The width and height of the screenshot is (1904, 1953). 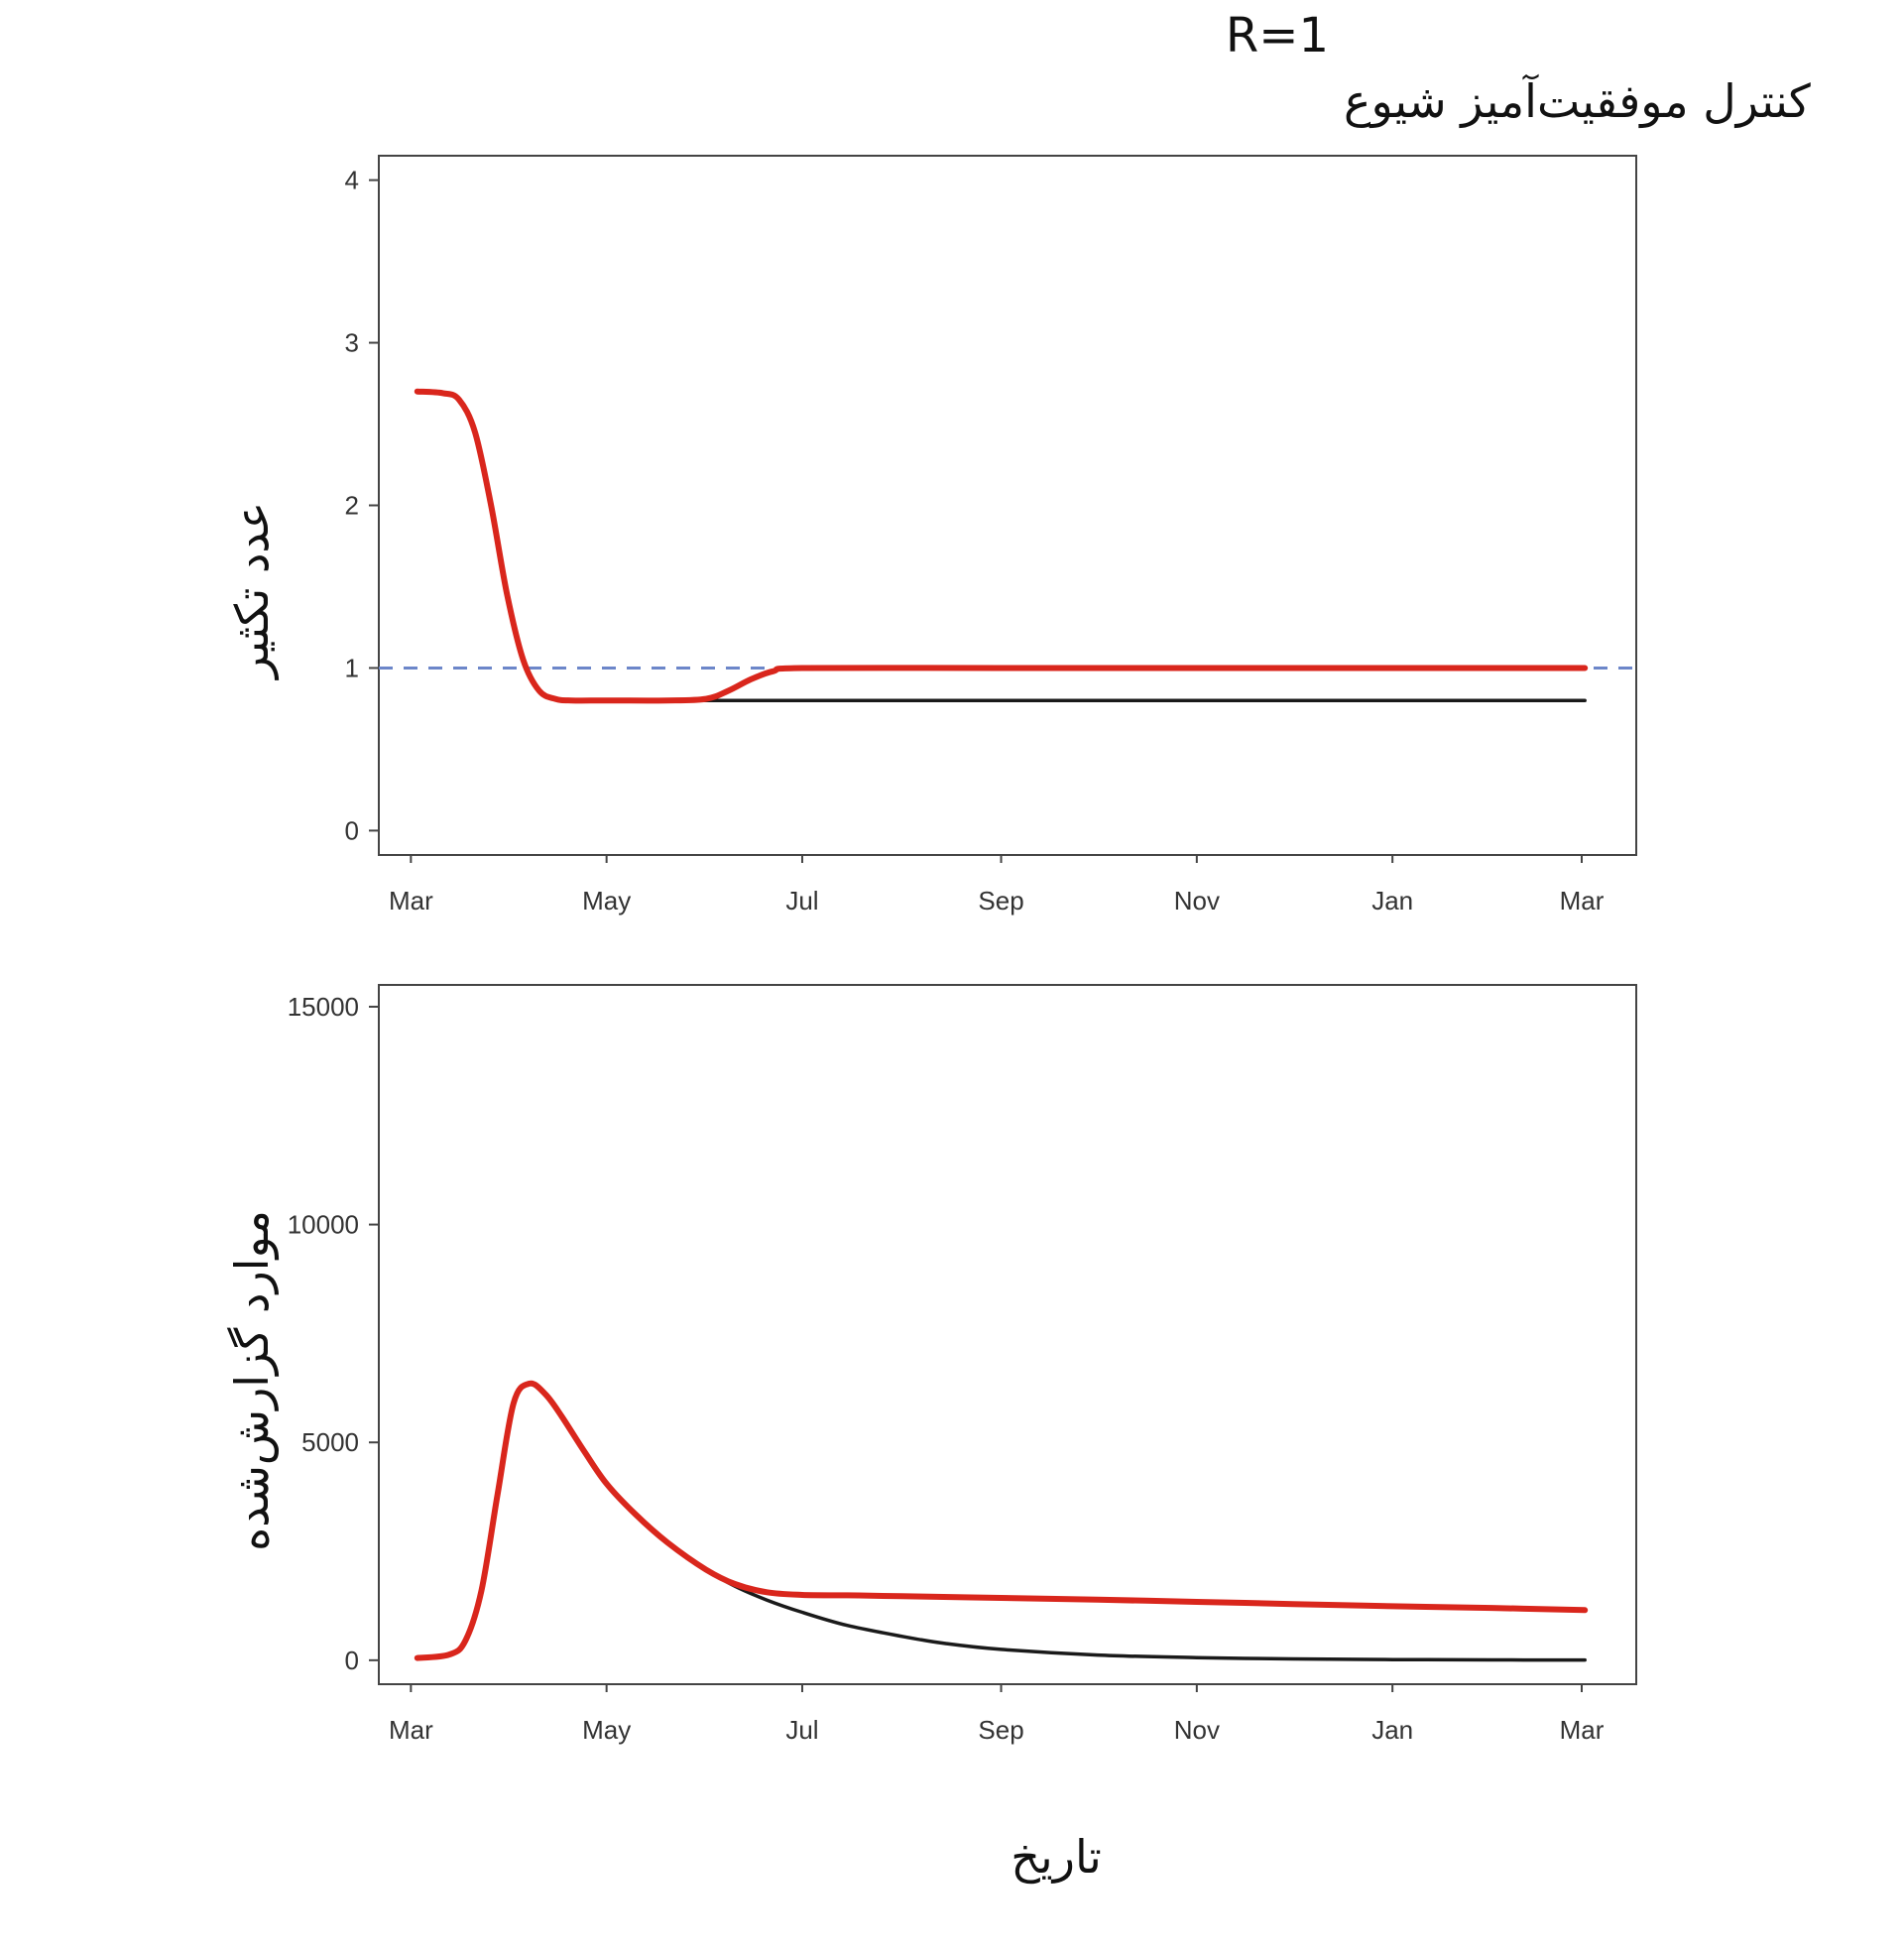 What do you see at coordinates (252, 1380) in the screenshot?
I see `y-axis-title: موارد گزارش‌شده` at bounding box center [252, 1380].